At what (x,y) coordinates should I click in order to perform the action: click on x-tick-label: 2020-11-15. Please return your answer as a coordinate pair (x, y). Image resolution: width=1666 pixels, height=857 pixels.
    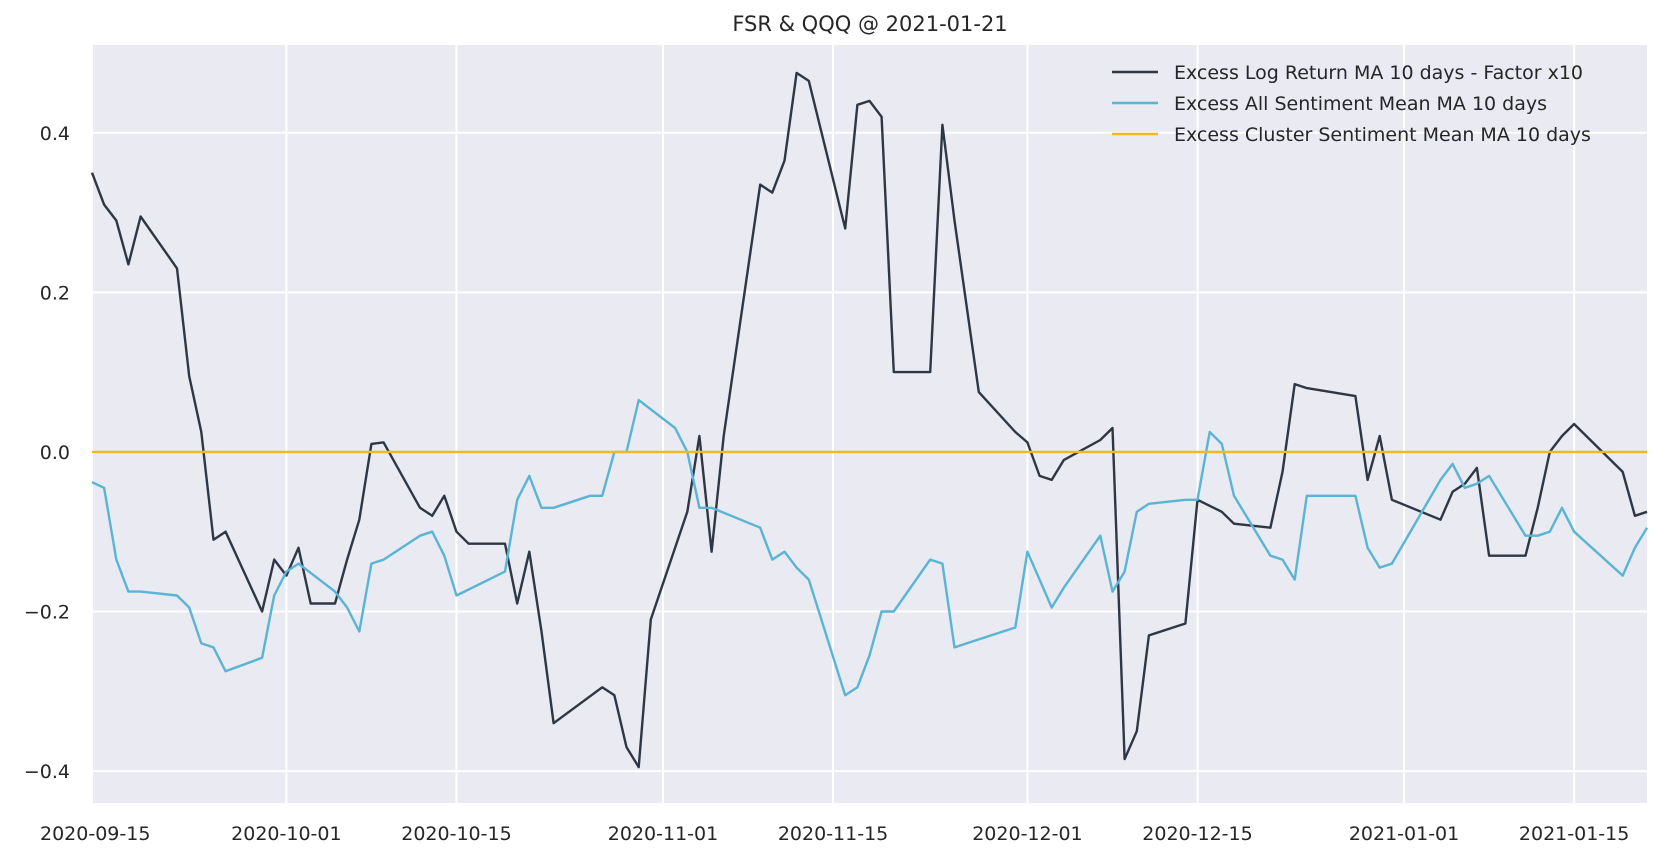
    Looking at the image, I should click on (833, 834).